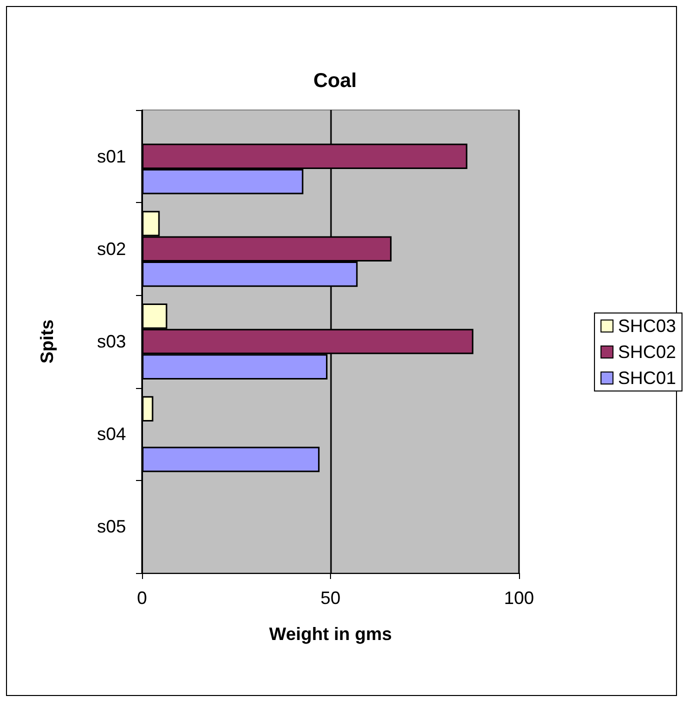  Describe the element at coordinates (111, 434) in the screenshot. I see `y-tick-label: s04` at that location.